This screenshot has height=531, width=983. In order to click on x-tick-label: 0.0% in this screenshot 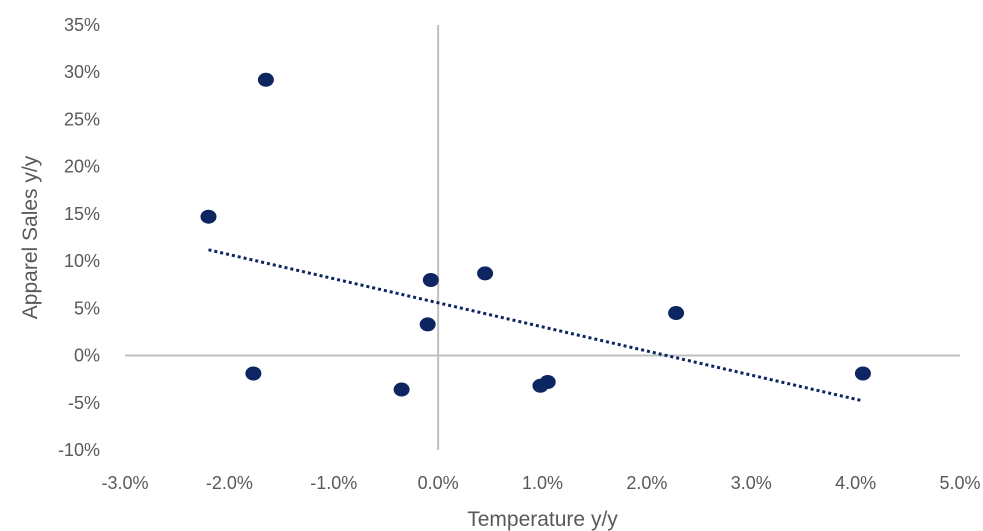, I will do `click(438, 483)`.